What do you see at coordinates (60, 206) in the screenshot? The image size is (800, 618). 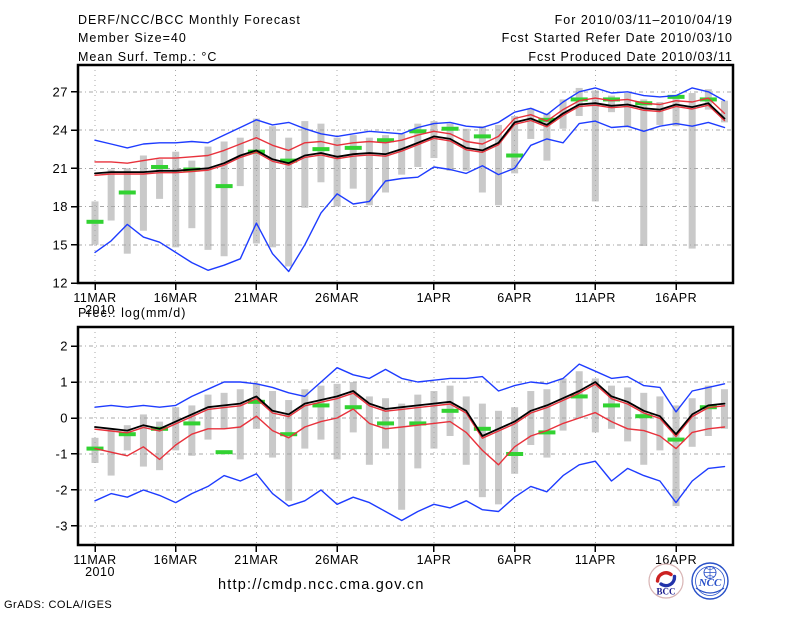 I see `y-tick-label: 18` at bounding box center [60, 206].